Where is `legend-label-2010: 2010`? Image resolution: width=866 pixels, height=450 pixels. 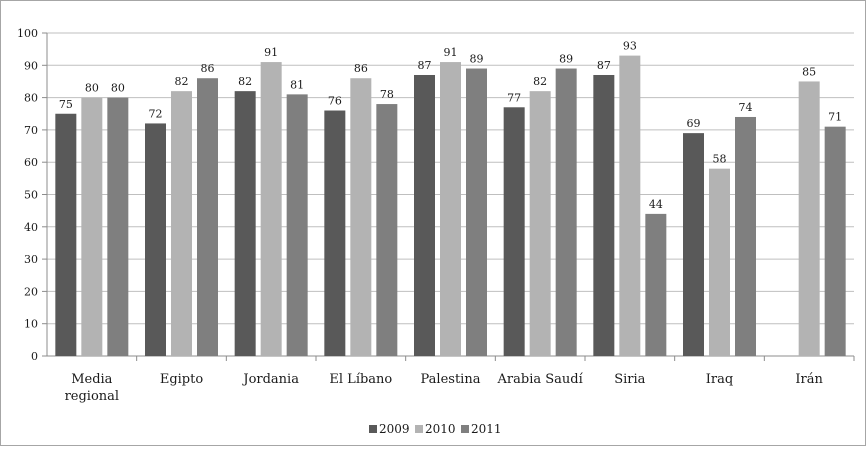 legend-label-2010: 2010 is located at coordinates (440, 429).